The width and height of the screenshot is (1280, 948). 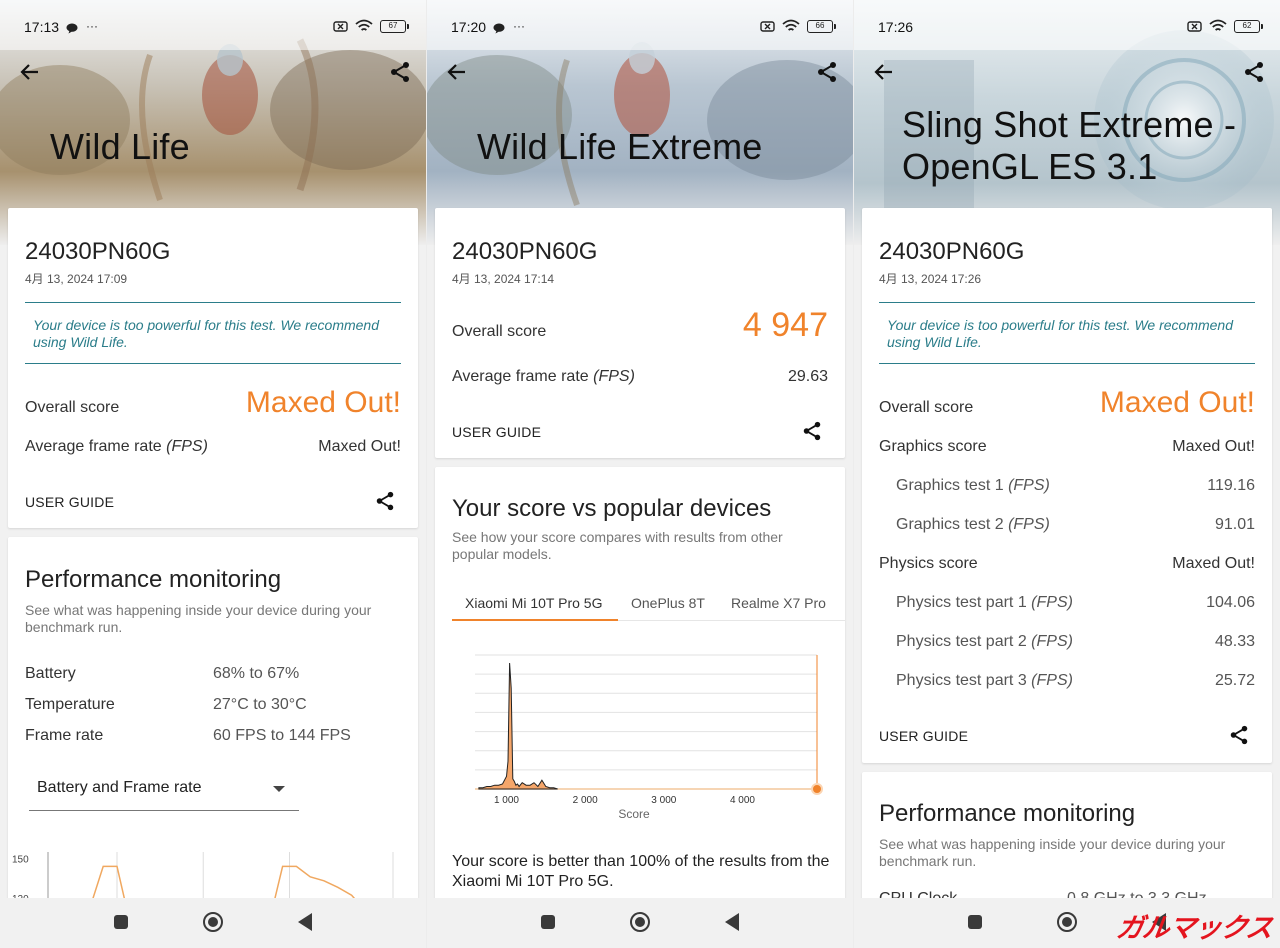 What do you see at coordinates (164, 790) in the screenshot?
I see `chart-type-dropdown: Battery and Frame rate` at bounding box center [164, 790].